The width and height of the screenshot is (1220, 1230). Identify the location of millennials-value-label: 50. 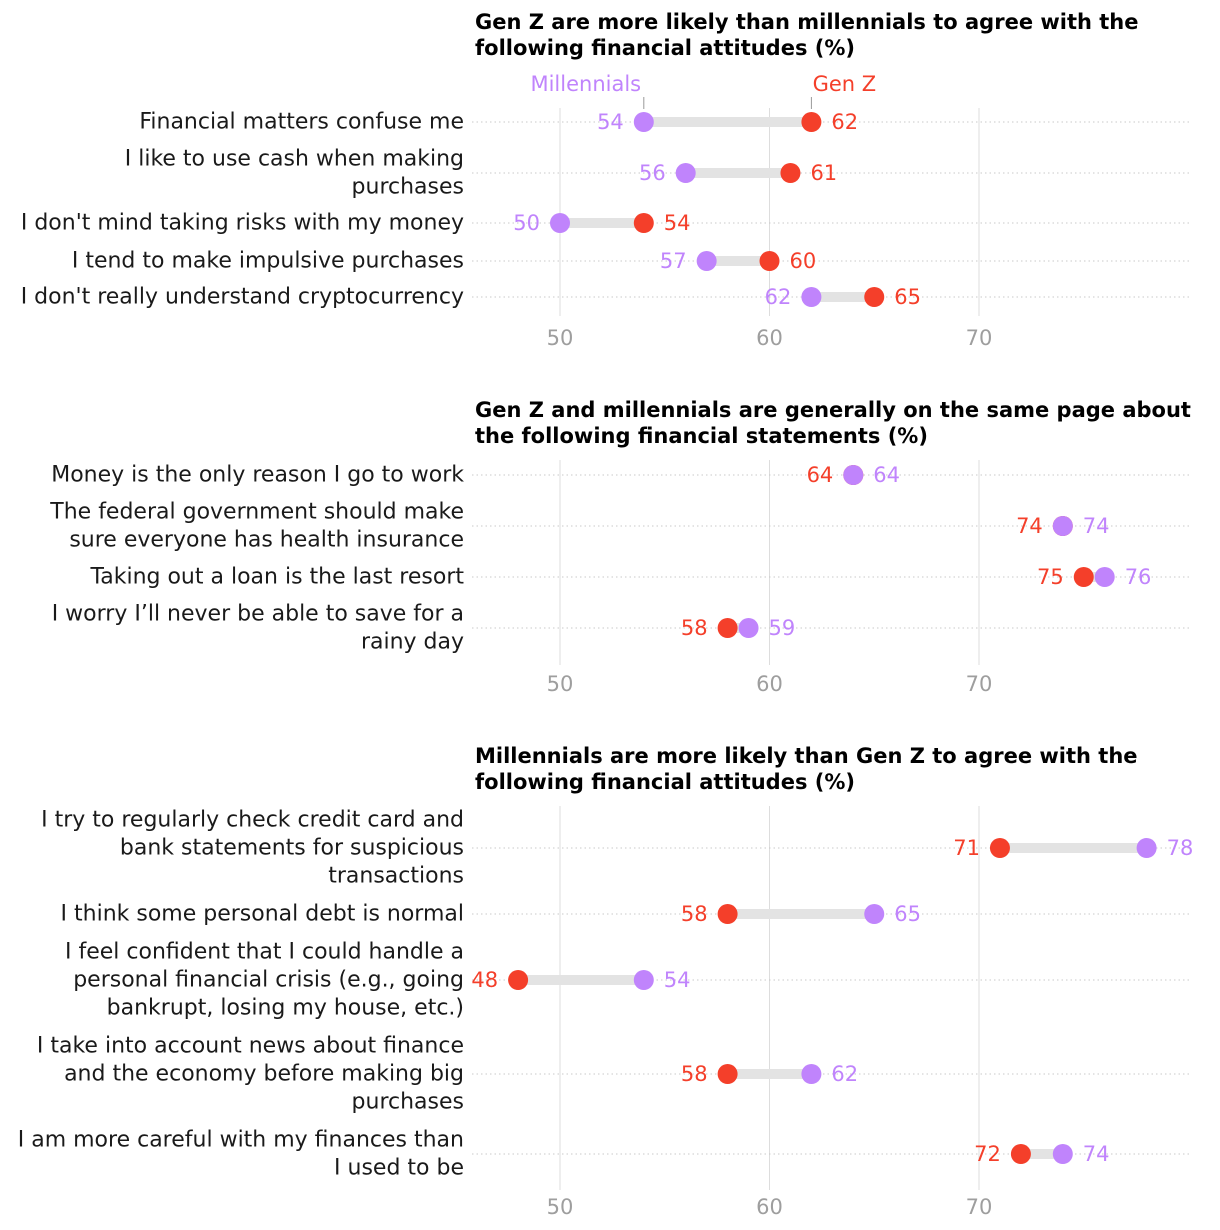
(526, 223).